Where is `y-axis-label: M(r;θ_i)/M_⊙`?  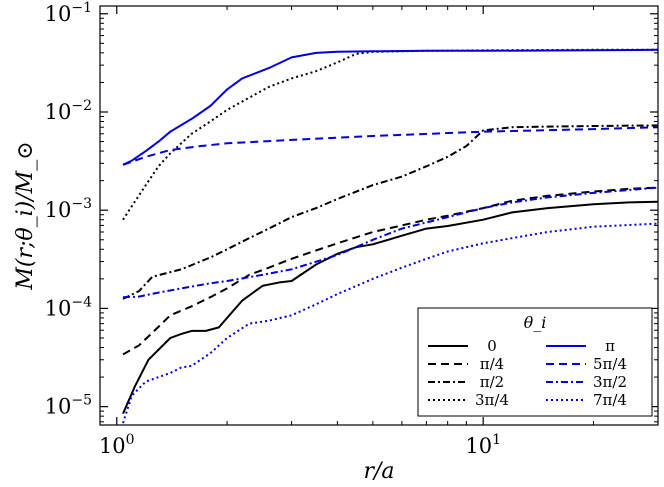
y-axis-label: M(r;θ_i)/M_⊙ is located at coordinates (25, 215).